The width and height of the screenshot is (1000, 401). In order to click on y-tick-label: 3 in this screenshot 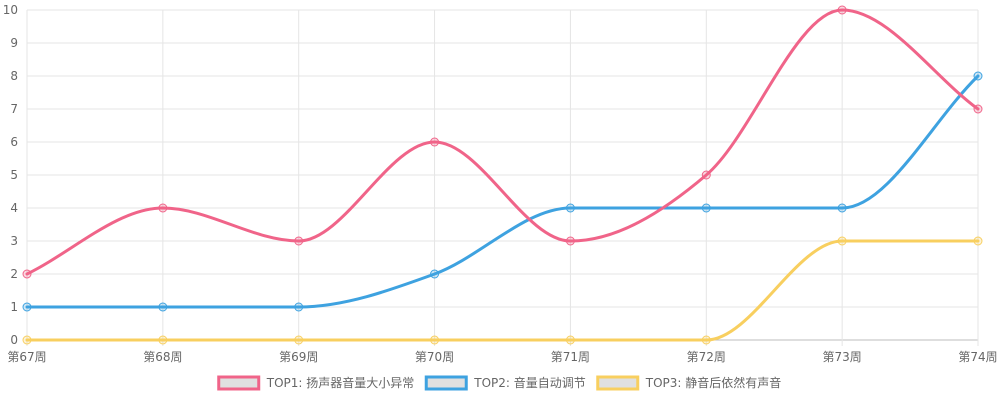, I will do `click(14, 241)`.